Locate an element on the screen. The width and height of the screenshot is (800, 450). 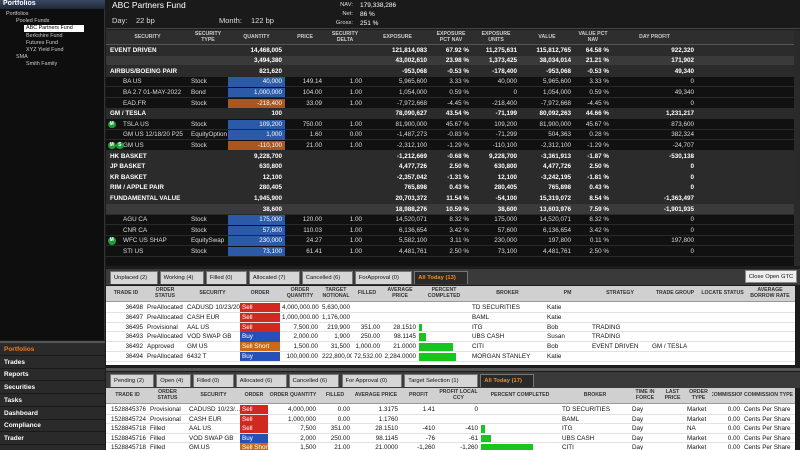
percent-bar is located at coordinates (420, 327).